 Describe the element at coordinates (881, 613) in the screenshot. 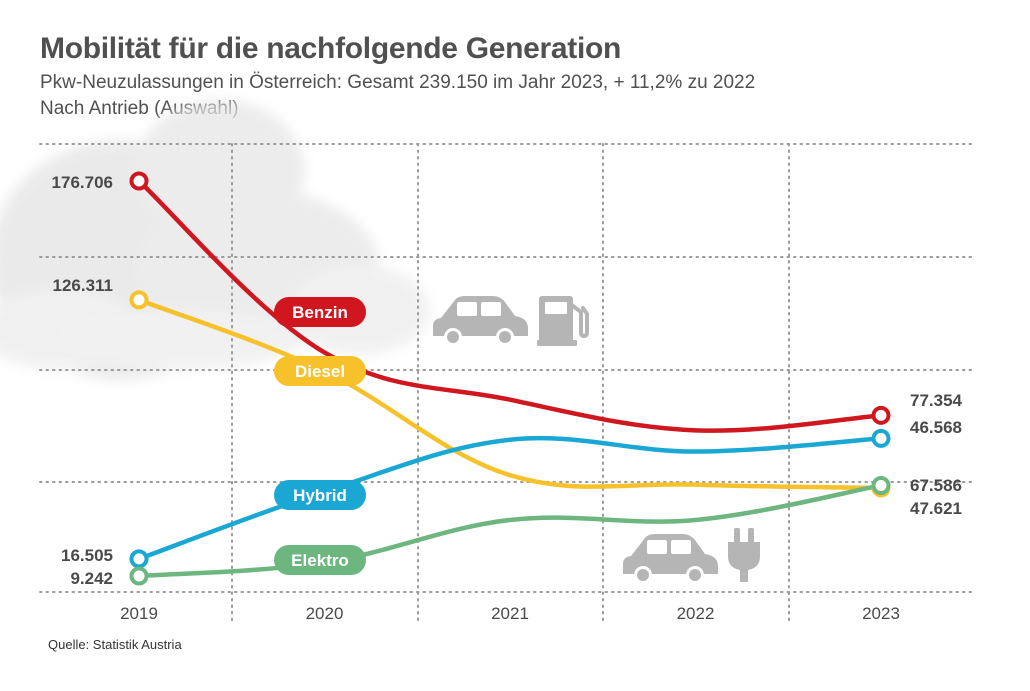

I see `x-tick-label: 2023` at that location.